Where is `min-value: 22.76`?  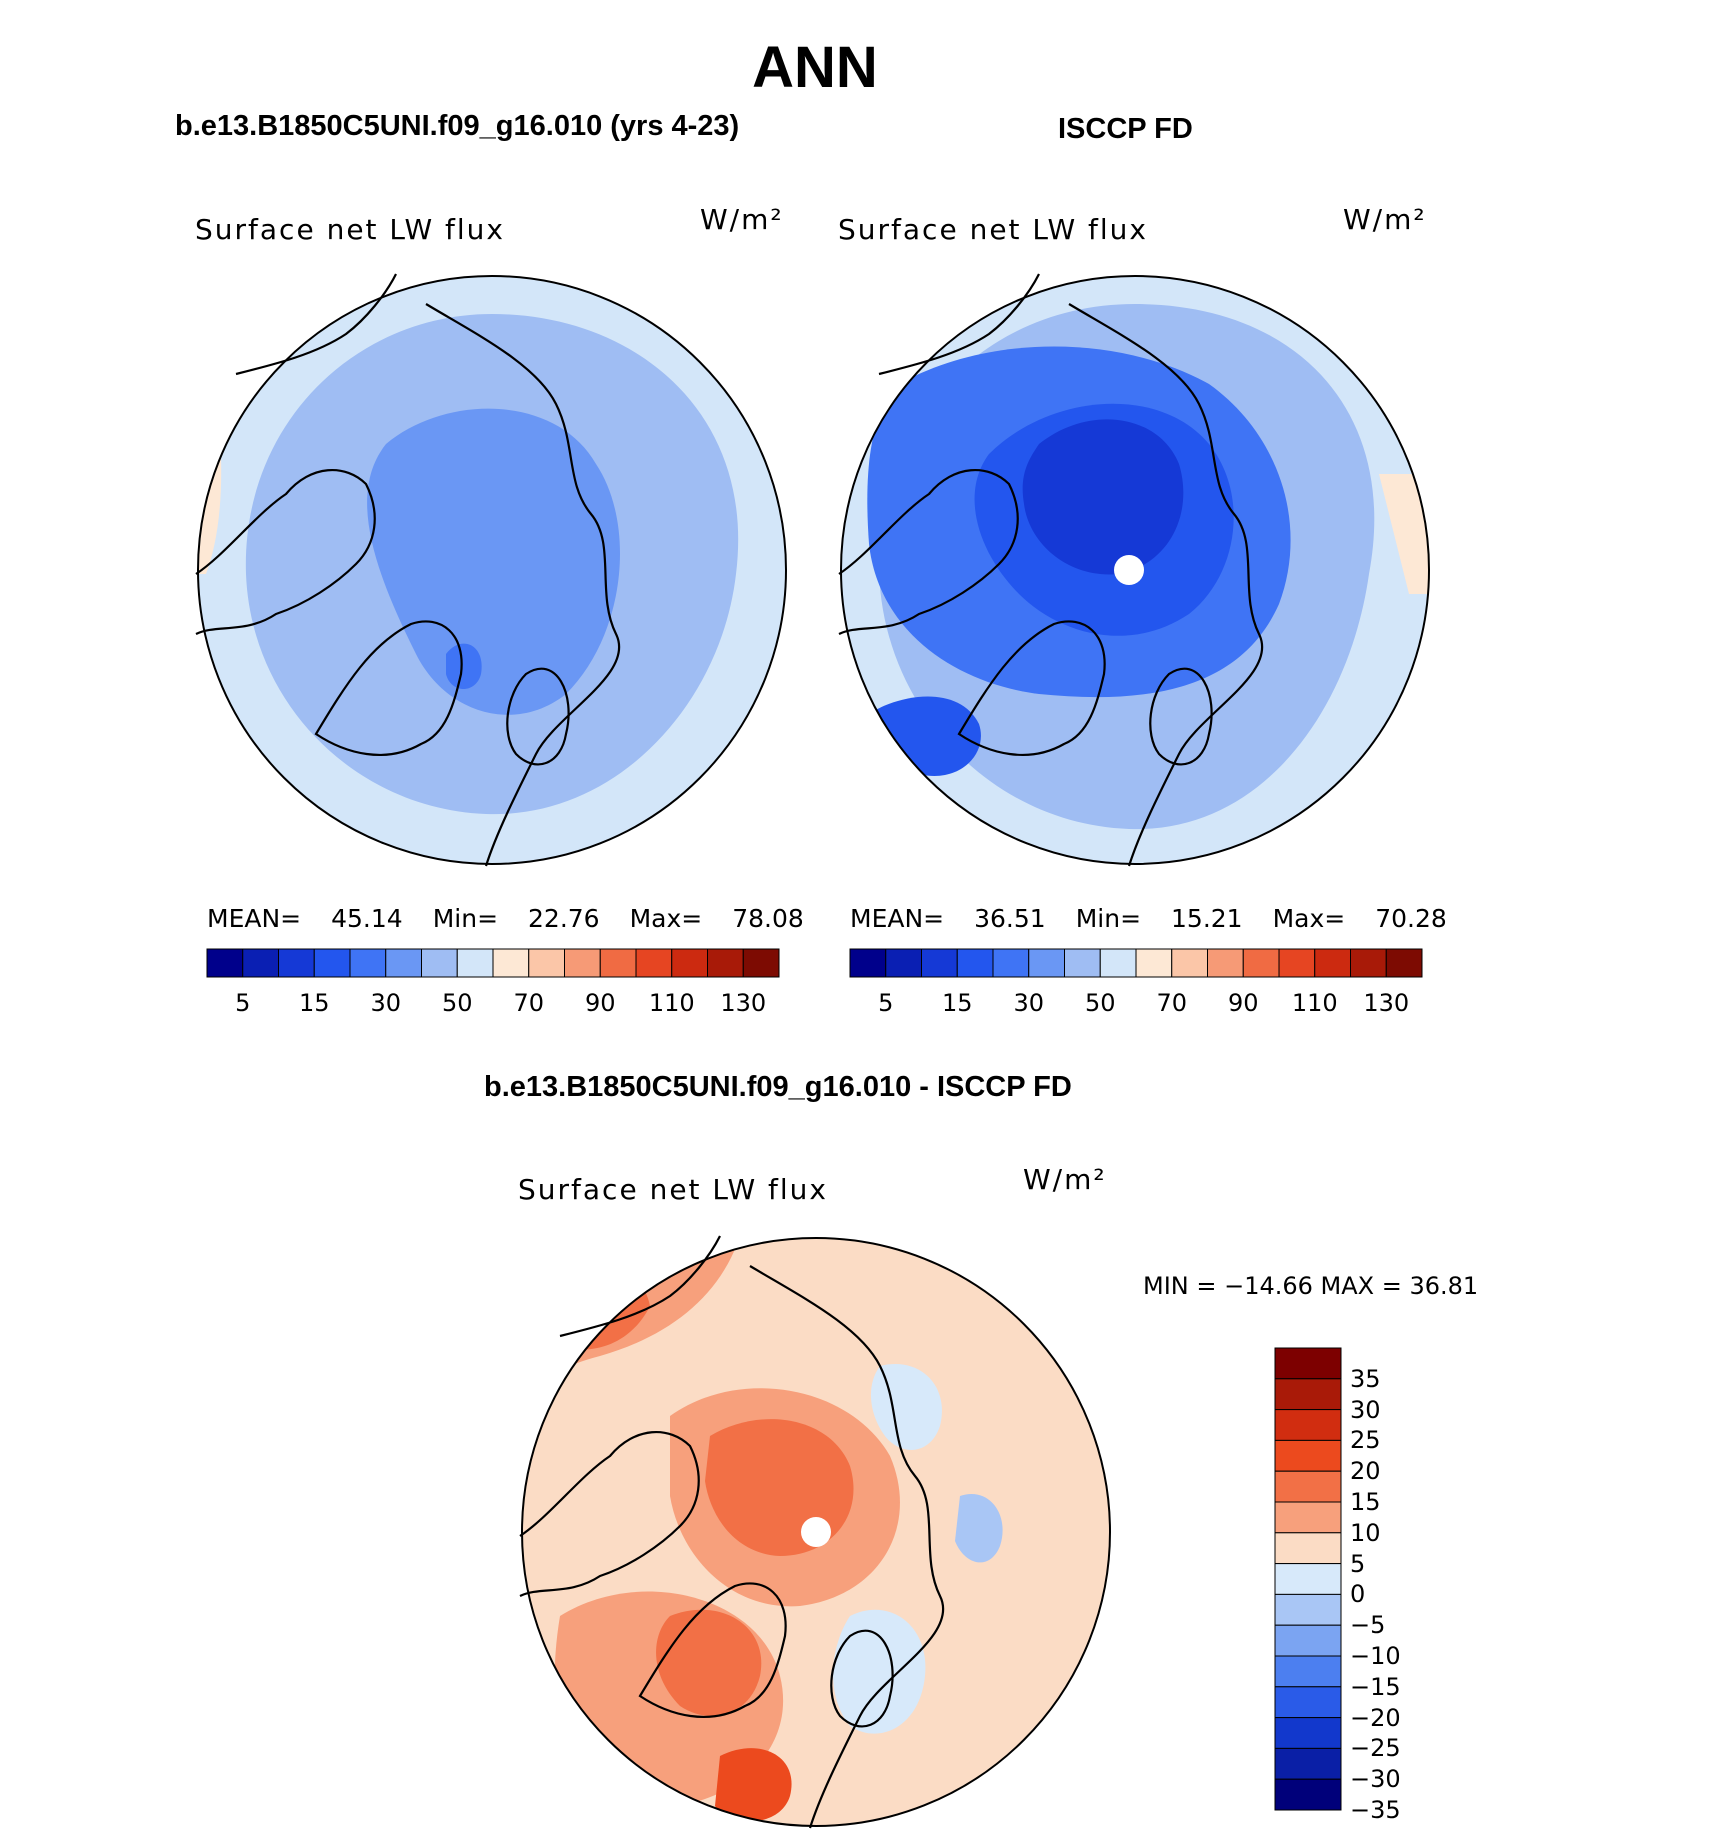 min-value: 22.76 is located at coordinates (564, 918).